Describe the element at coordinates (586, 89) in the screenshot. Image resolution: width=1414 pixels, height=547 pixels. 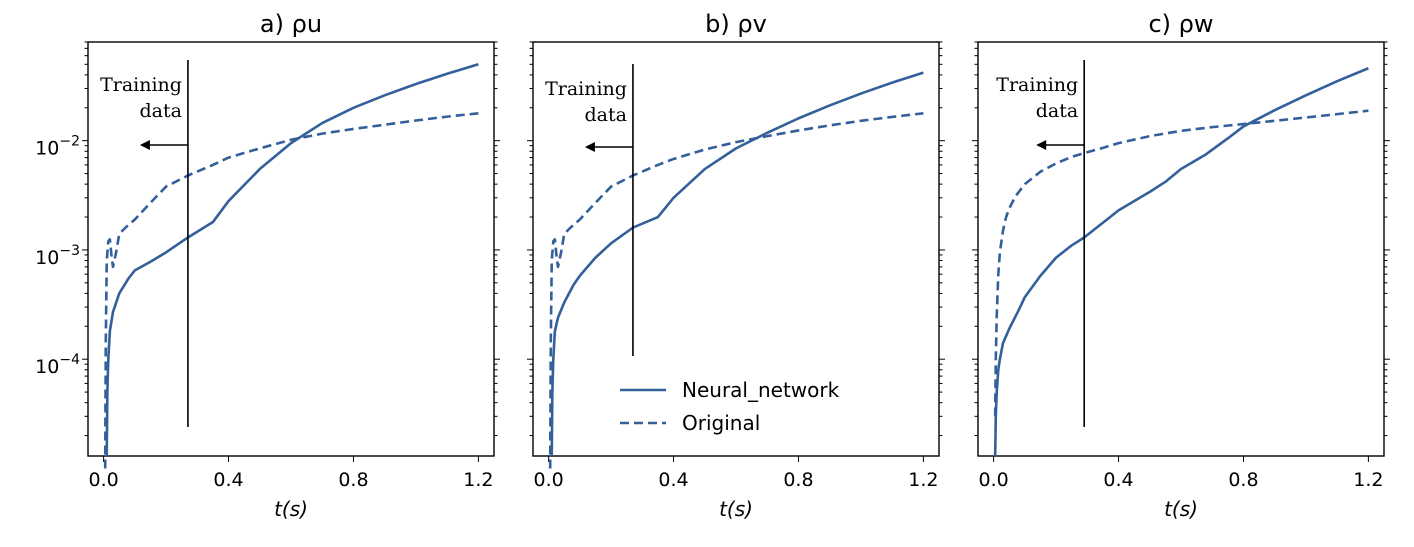
I see `panel-b-annotation-line-1: Training` at that location.